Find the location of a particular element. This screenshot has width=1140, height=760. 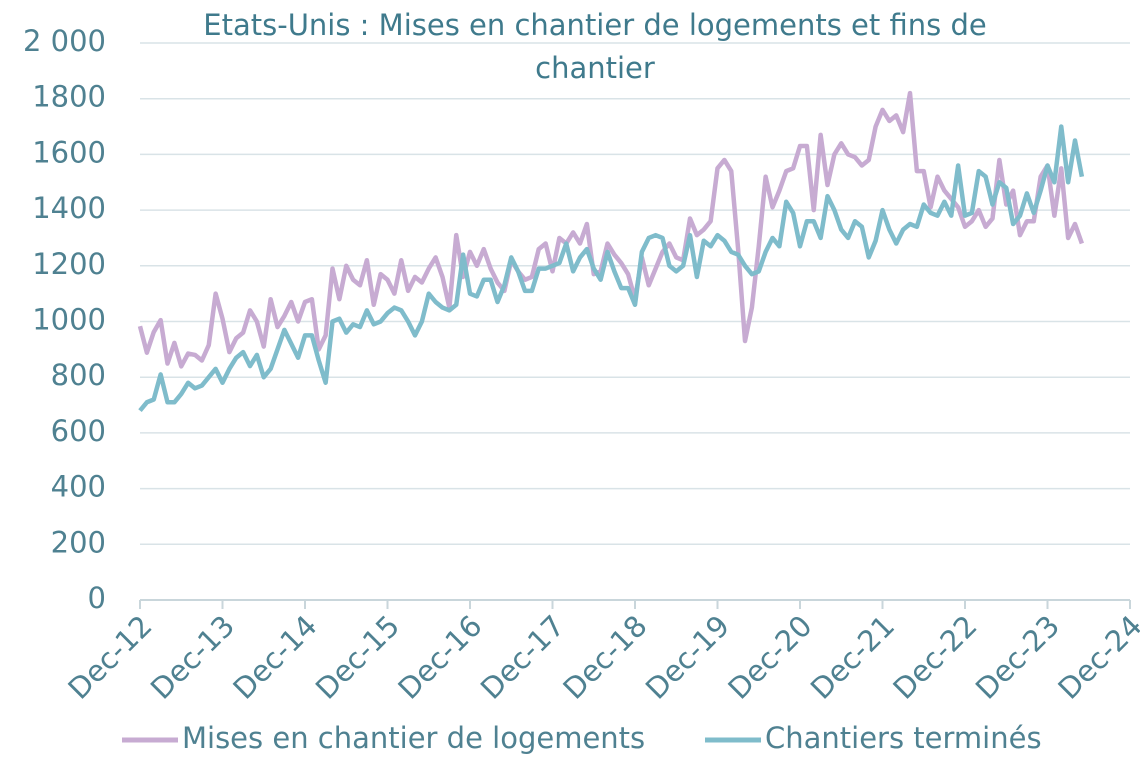

legend-label: Chantiers terminés is located at coordinates (903, 738).